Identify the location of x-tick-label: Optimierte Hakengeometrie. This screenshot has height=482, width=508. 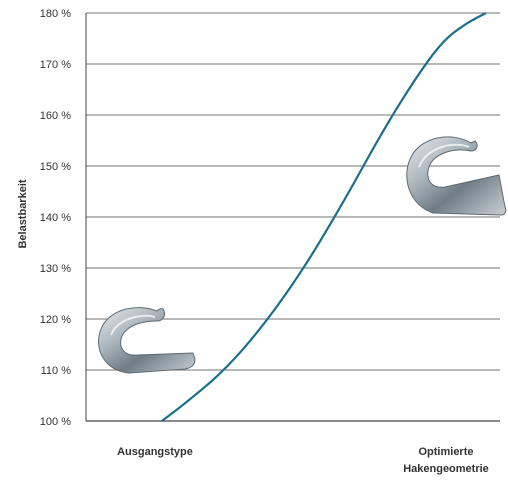
(446, 460).